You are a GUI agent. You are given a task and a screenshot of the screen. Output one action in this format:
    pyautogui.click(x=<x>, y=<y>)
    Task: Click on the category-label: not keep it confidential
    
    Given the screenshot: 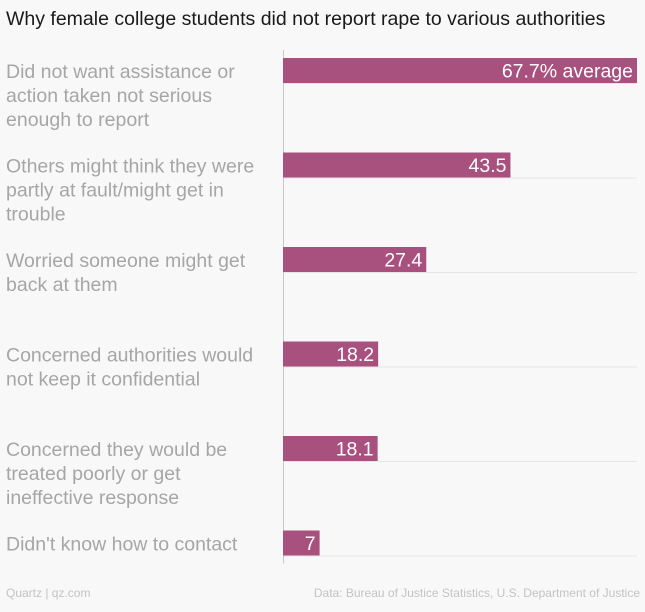 What is the action you would take?
    pyautogui.click(x=103, y=380)
    